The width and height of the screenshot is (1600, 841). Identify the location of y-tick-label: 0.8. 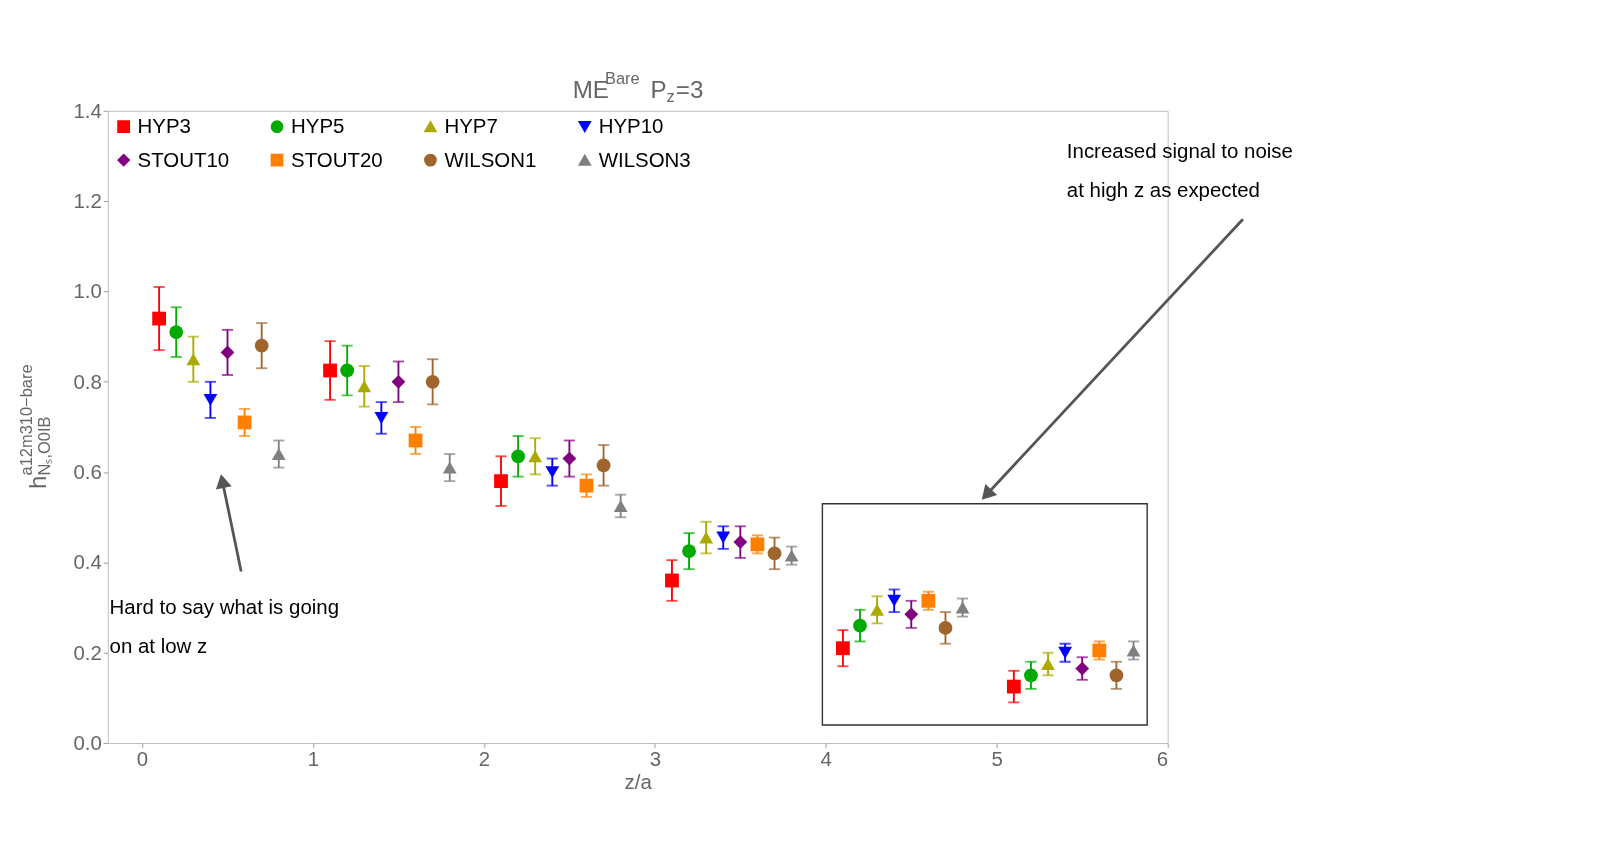
(87, 381).